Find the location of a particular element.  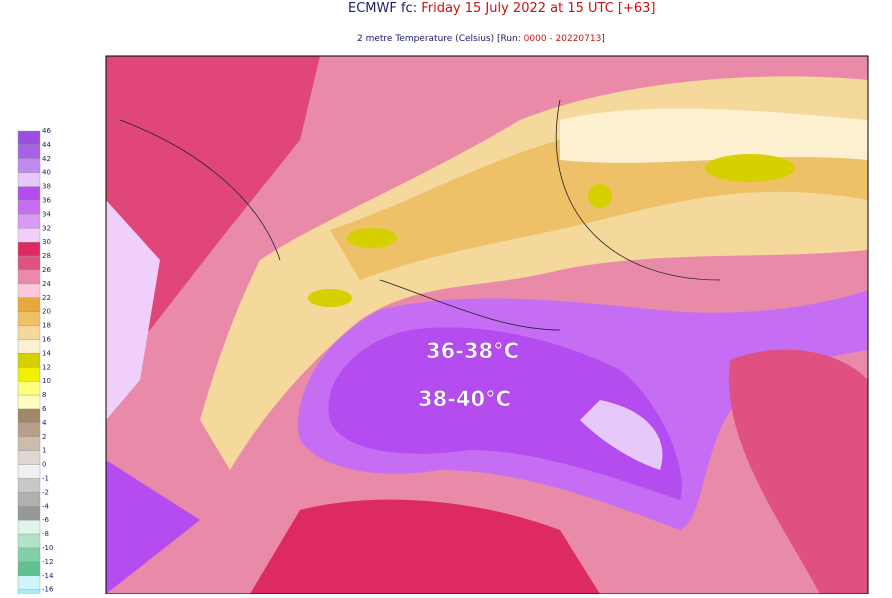

legend-label: 8 is located at coordinates (44, 395).